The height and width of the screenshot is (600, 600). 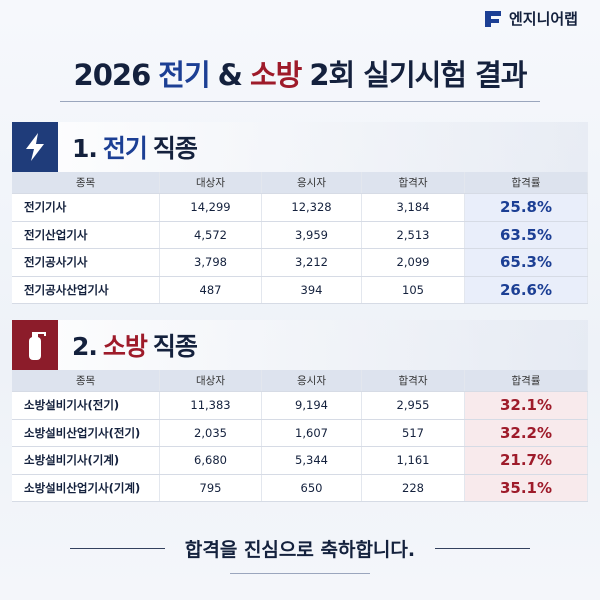 I want to click on title-part: 전기, so click(x=184, y=75).